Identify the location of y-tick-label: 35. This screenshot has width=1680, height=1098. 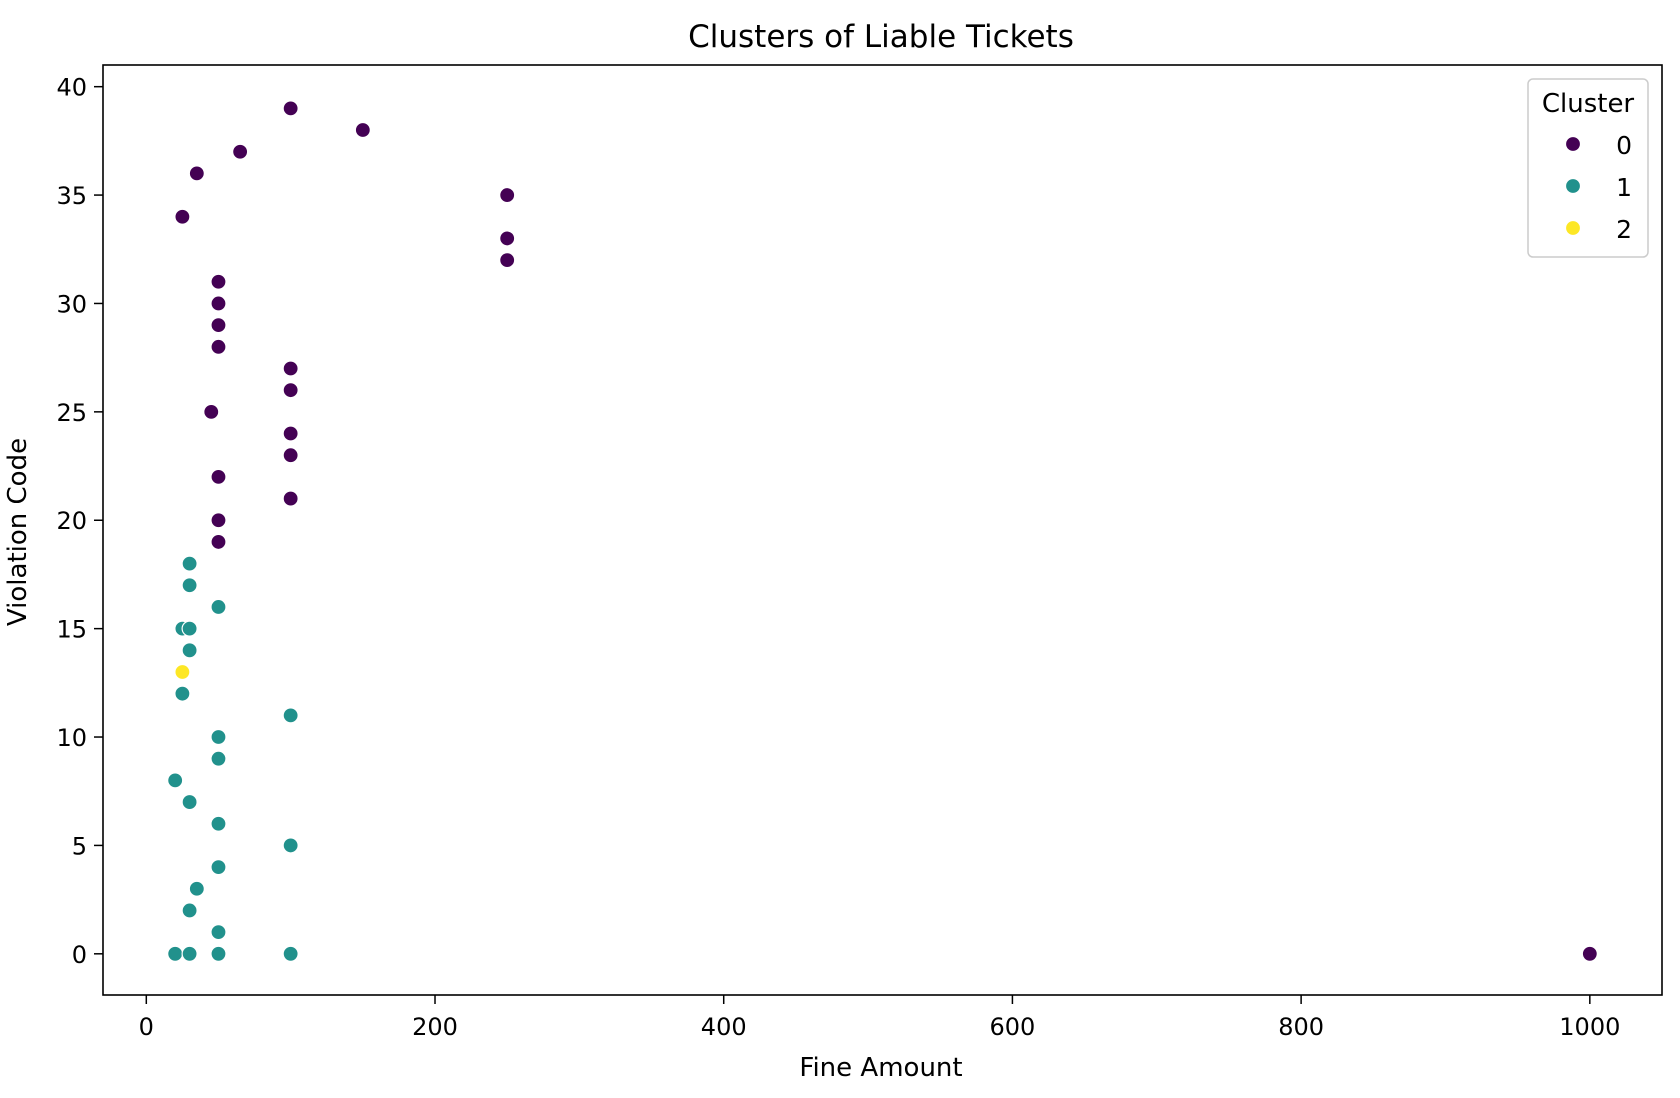
(71, 196).